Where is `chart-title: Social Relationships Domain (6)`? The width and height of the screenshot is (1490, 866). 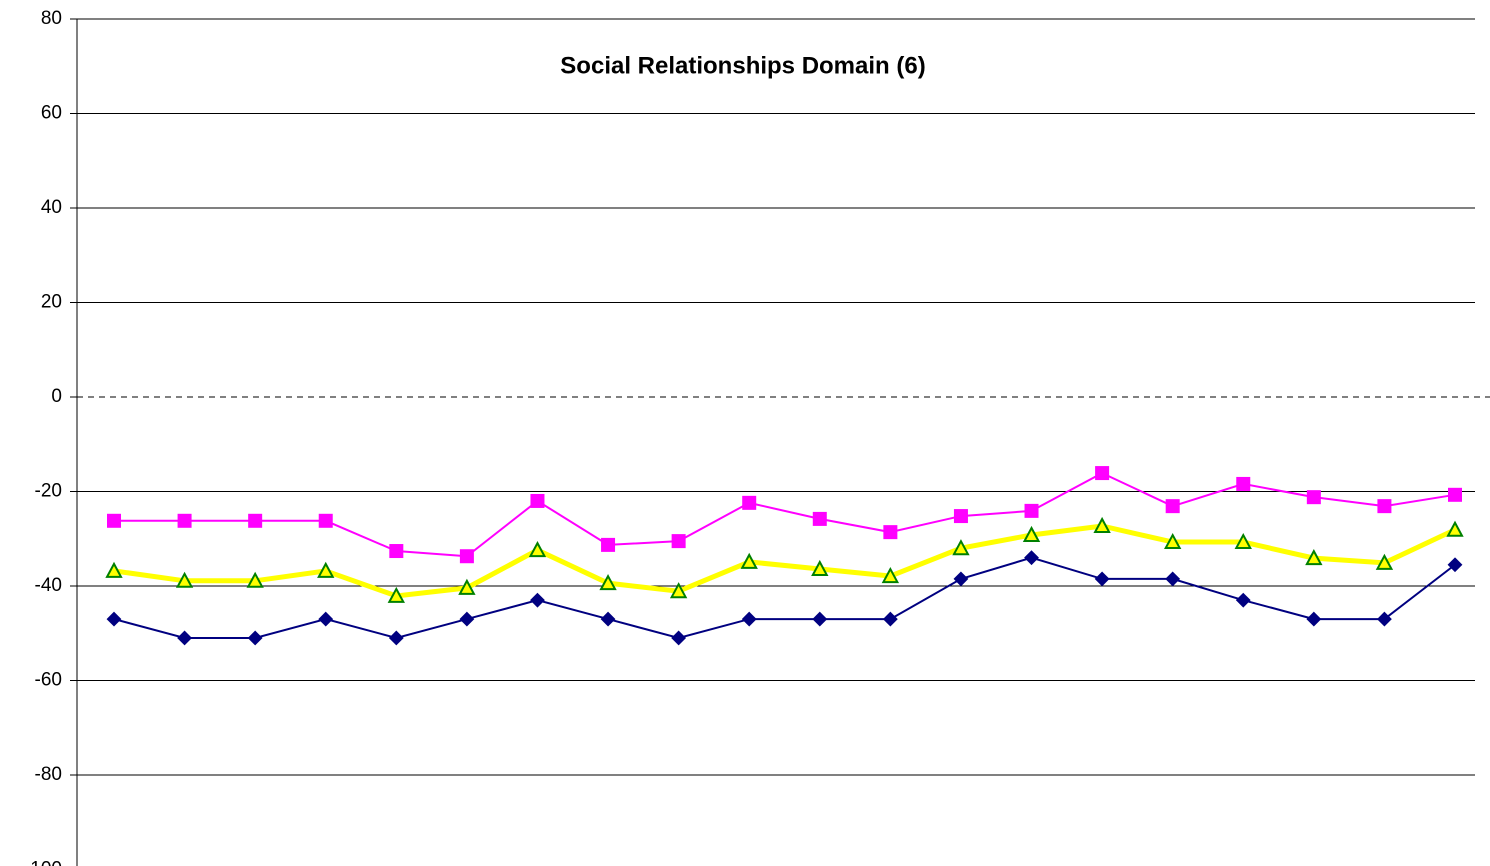
chart-title: Social Relationships Domain (6) is located at coordinates (742, 65).